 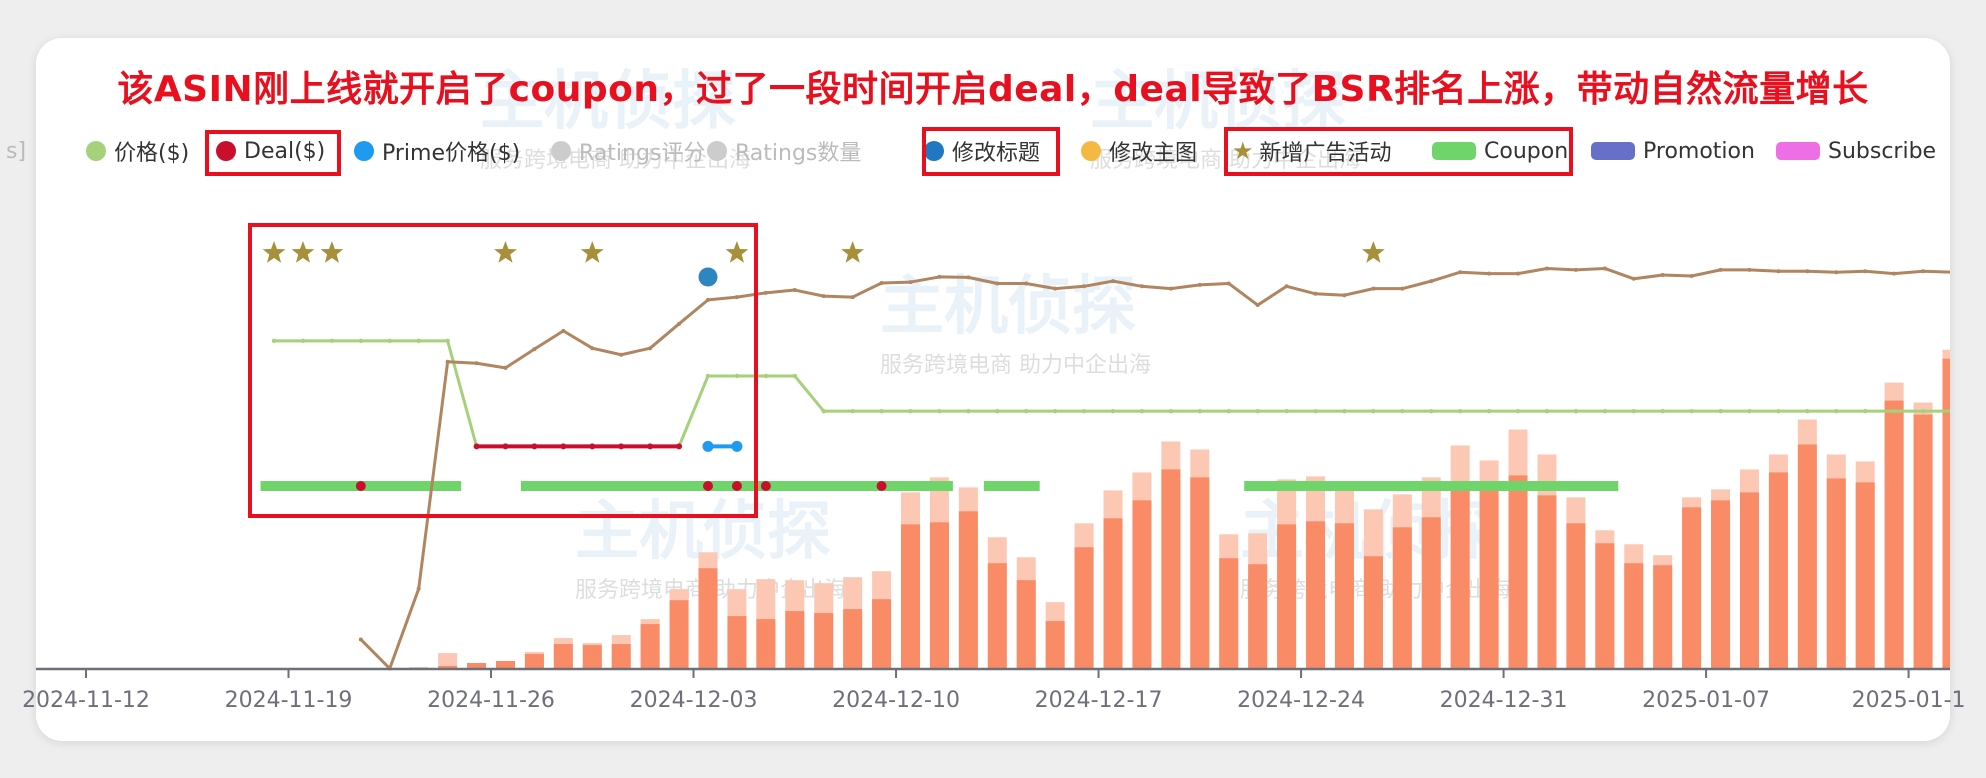 What do you see at coordinates (1091, 151) in the screenshot?
I see `legend-dot-icon` at bounding box center [1091, 151].